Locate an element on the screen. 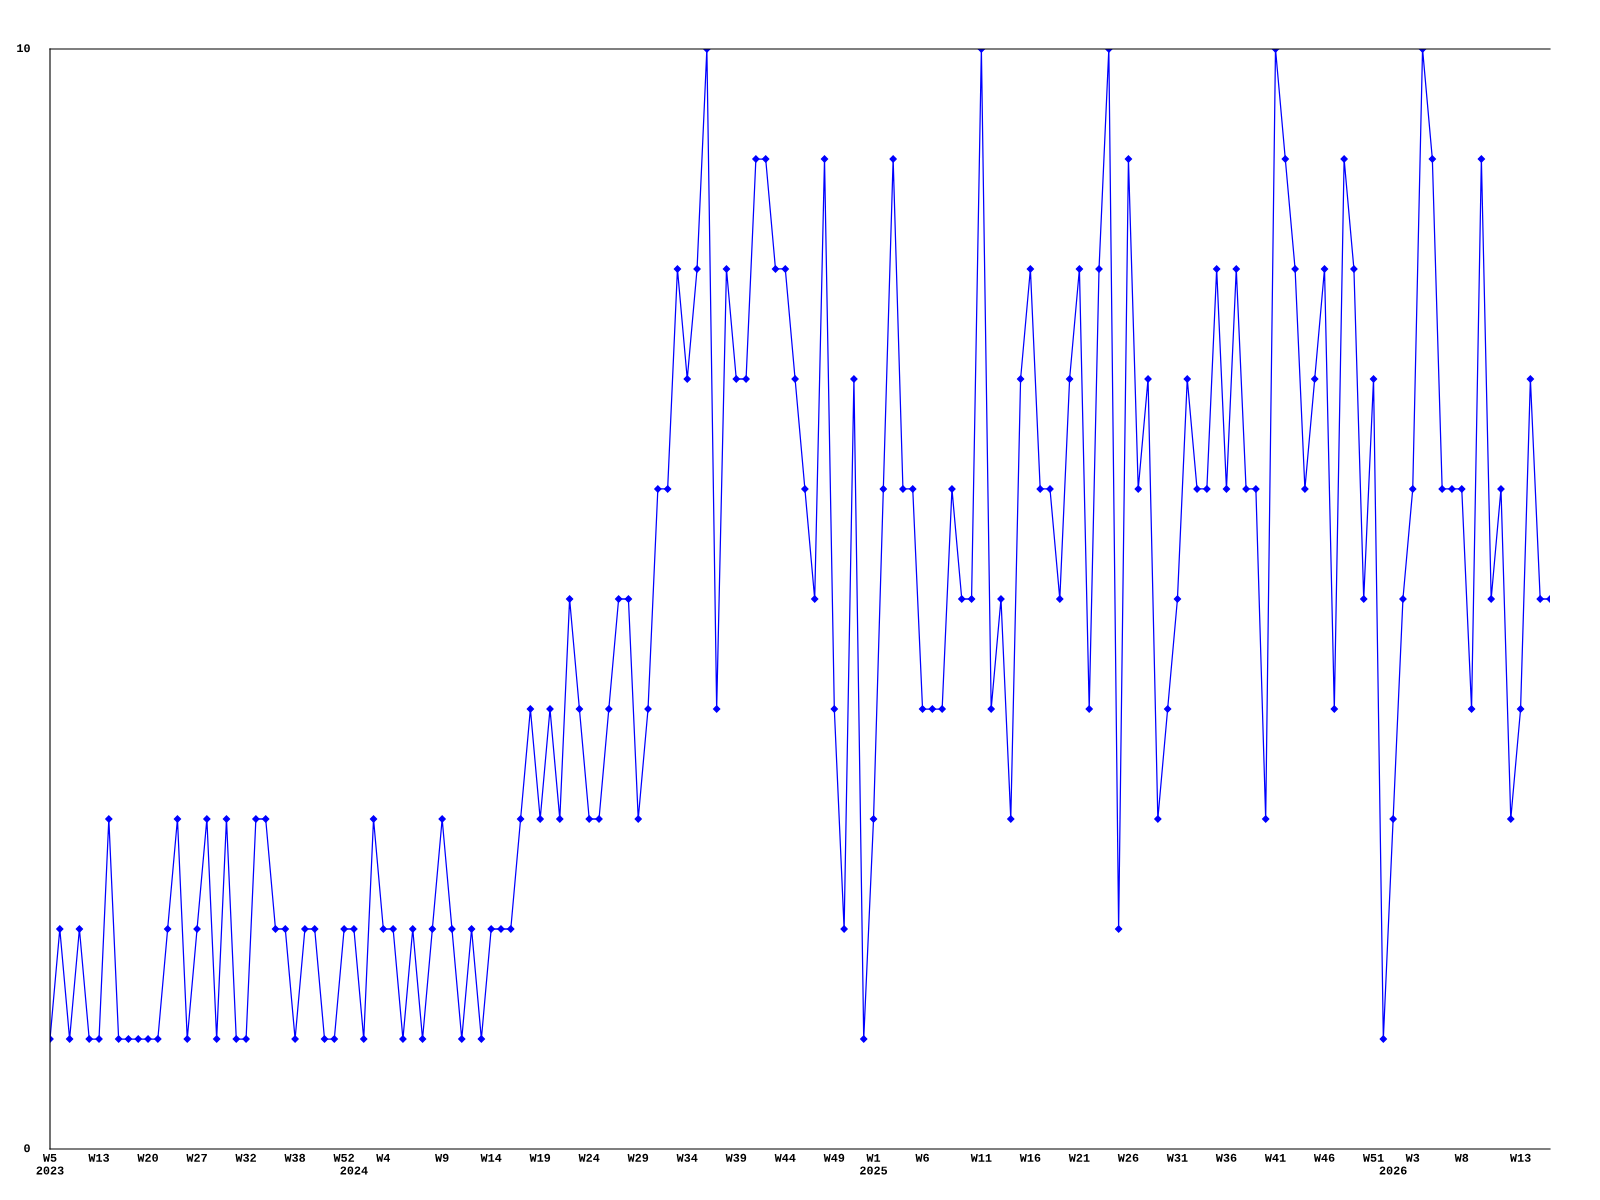  x-tick-label: W24 is located at coordinates (589, 1157).